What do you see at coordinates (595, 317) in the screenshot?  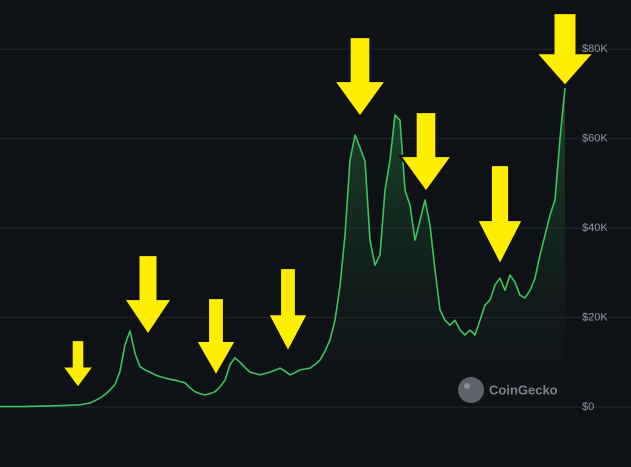 I see `y-tick-label: $20K` at bounding box center [595, 317].